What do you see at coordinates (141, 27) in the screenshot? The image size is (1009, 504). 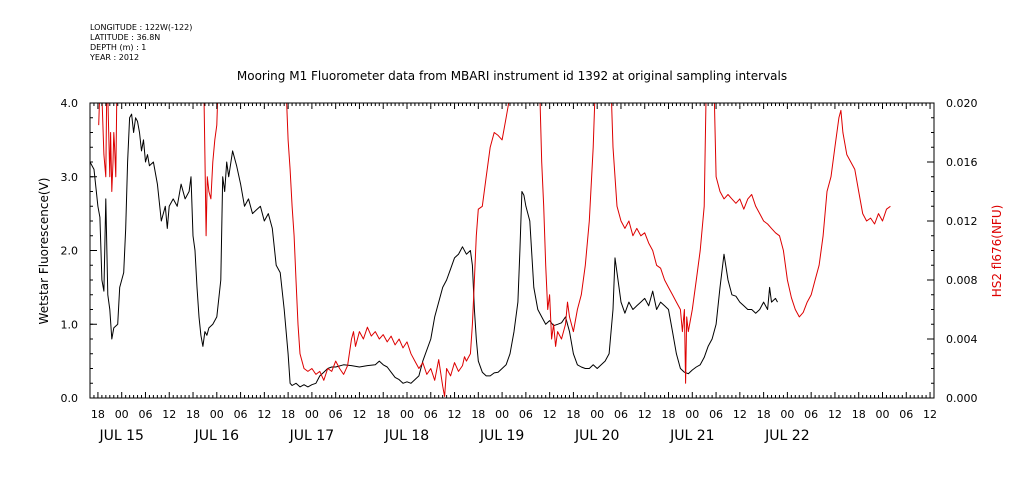 I see `longitude-text: LONGITUDE : 122W(-122)` at bounding box center [141, 27].